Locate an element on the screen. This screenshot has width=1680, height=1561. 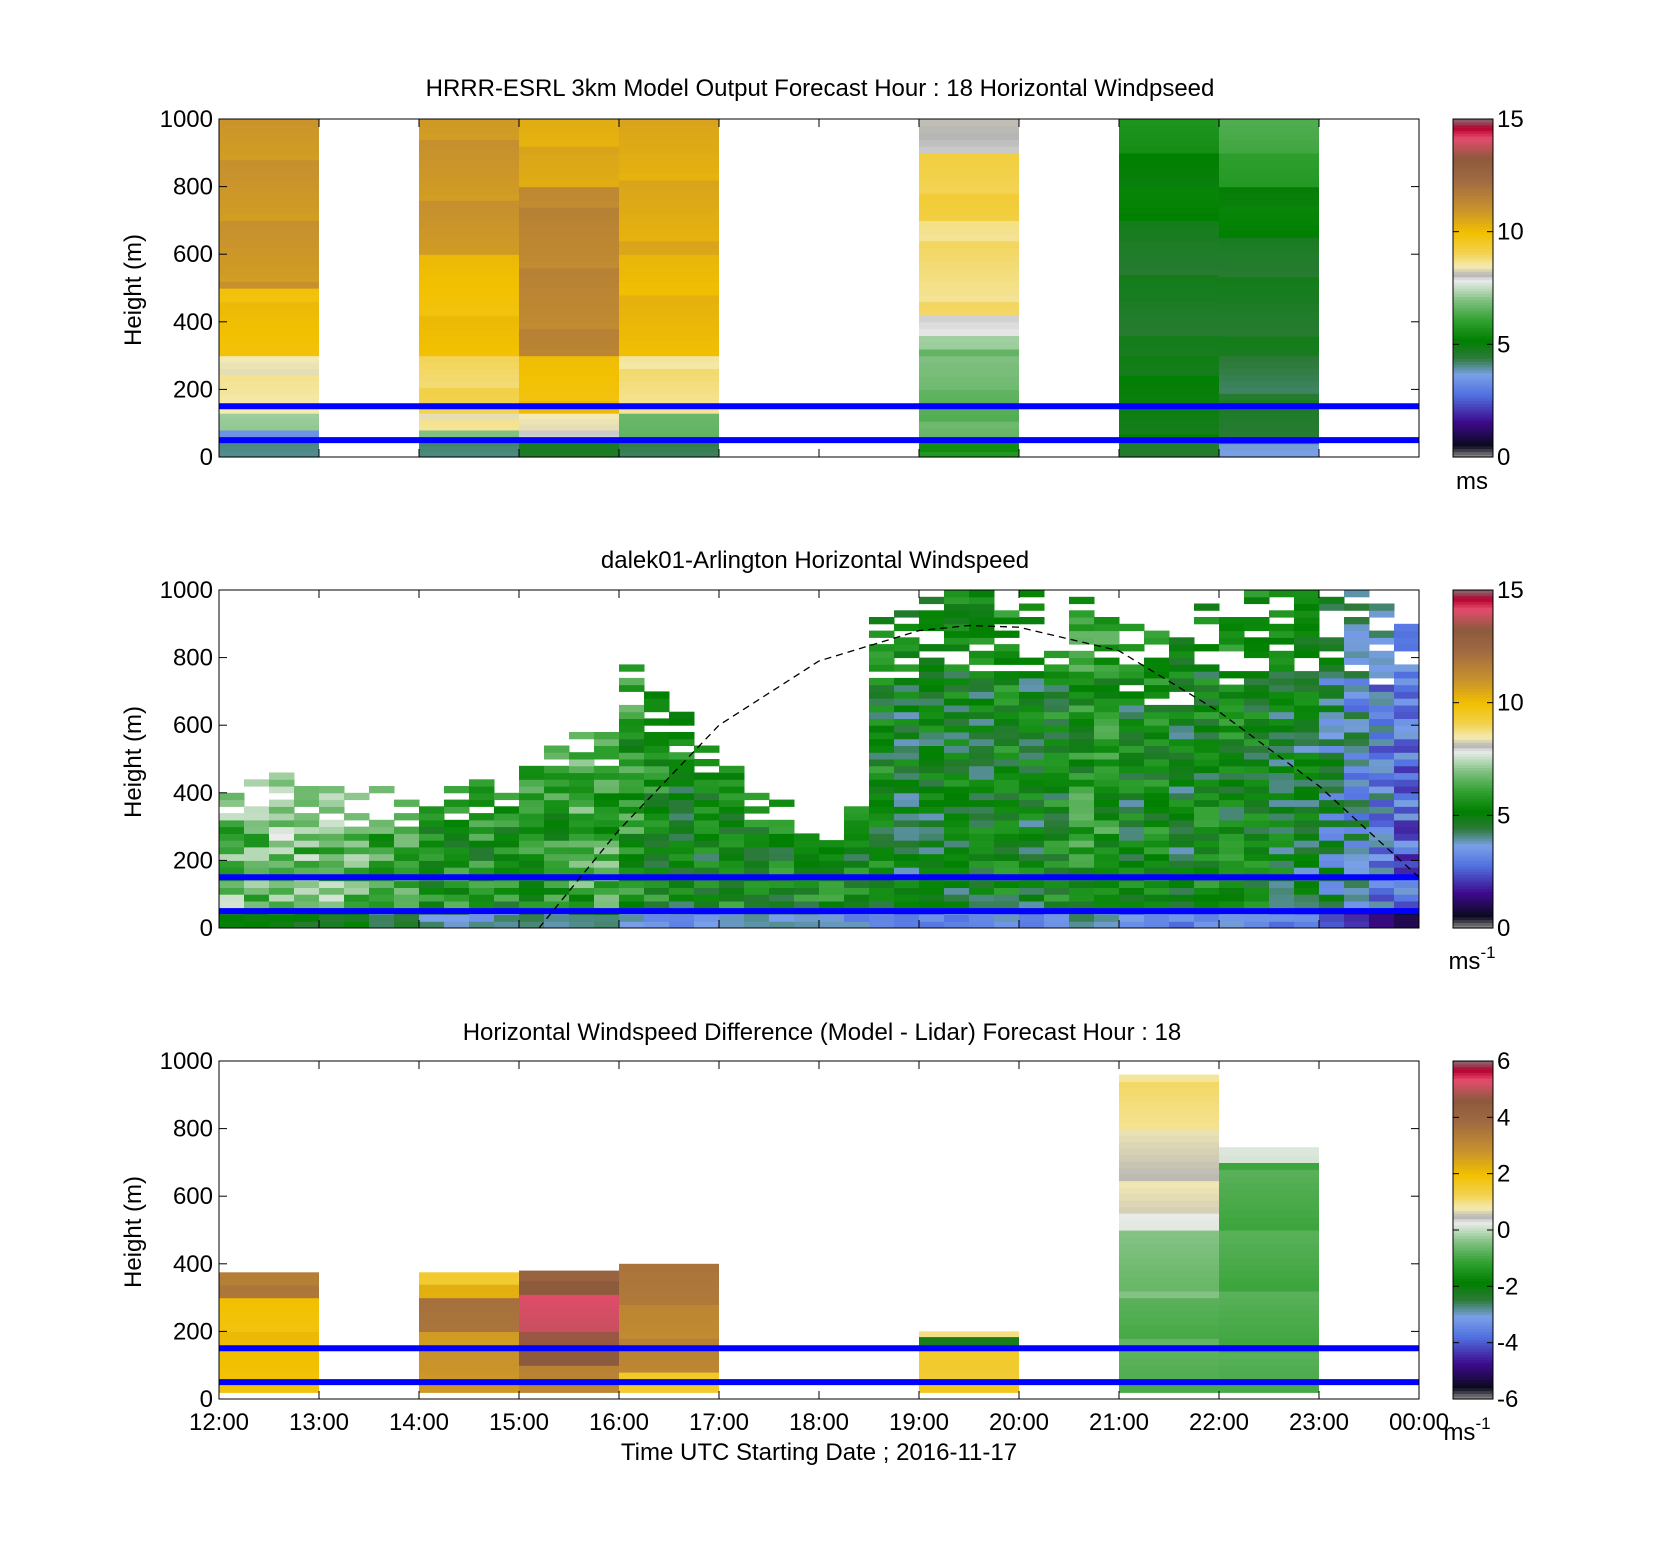
y-tick-label: 600 is located at coordinates (193, 1196).